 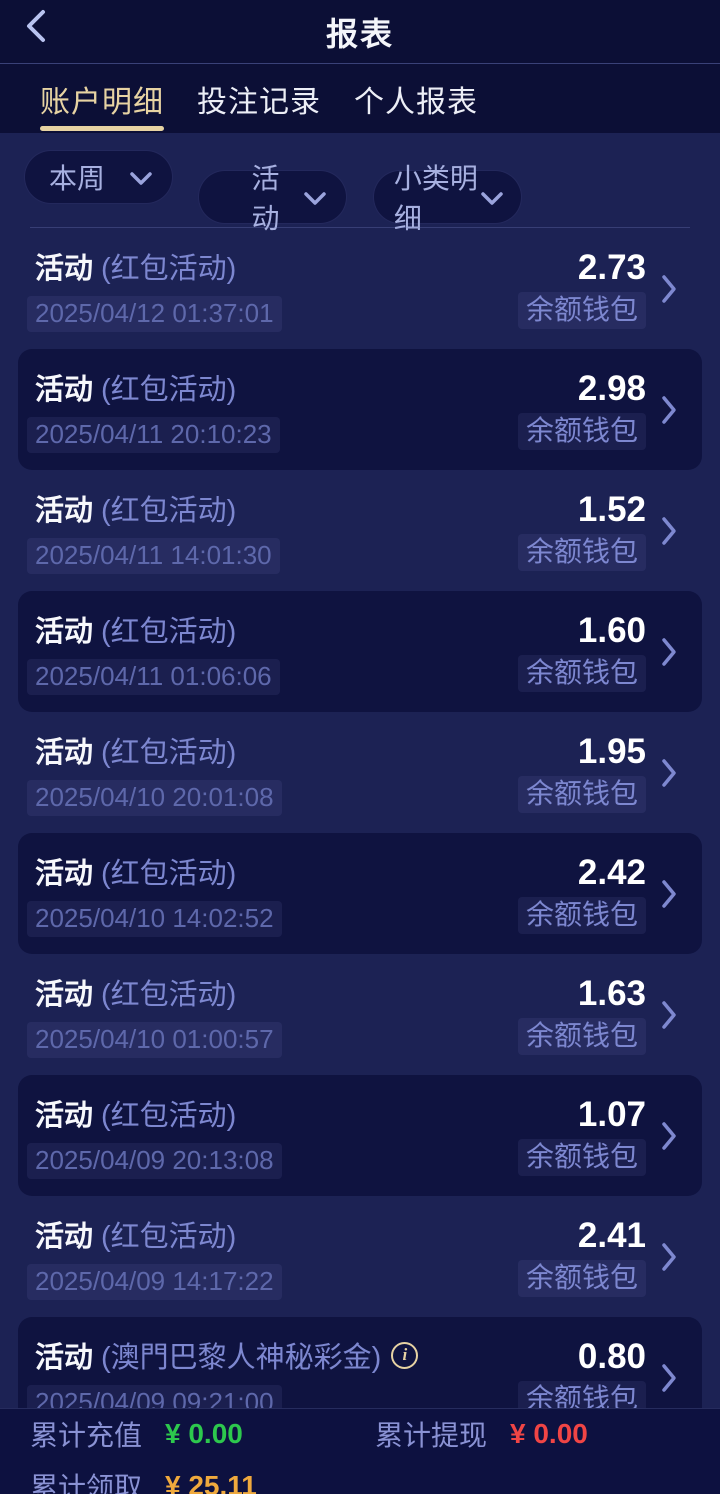 I want to click on row-datetime: 2025/04/10 01:00:57, so click(x=154, y=1040).